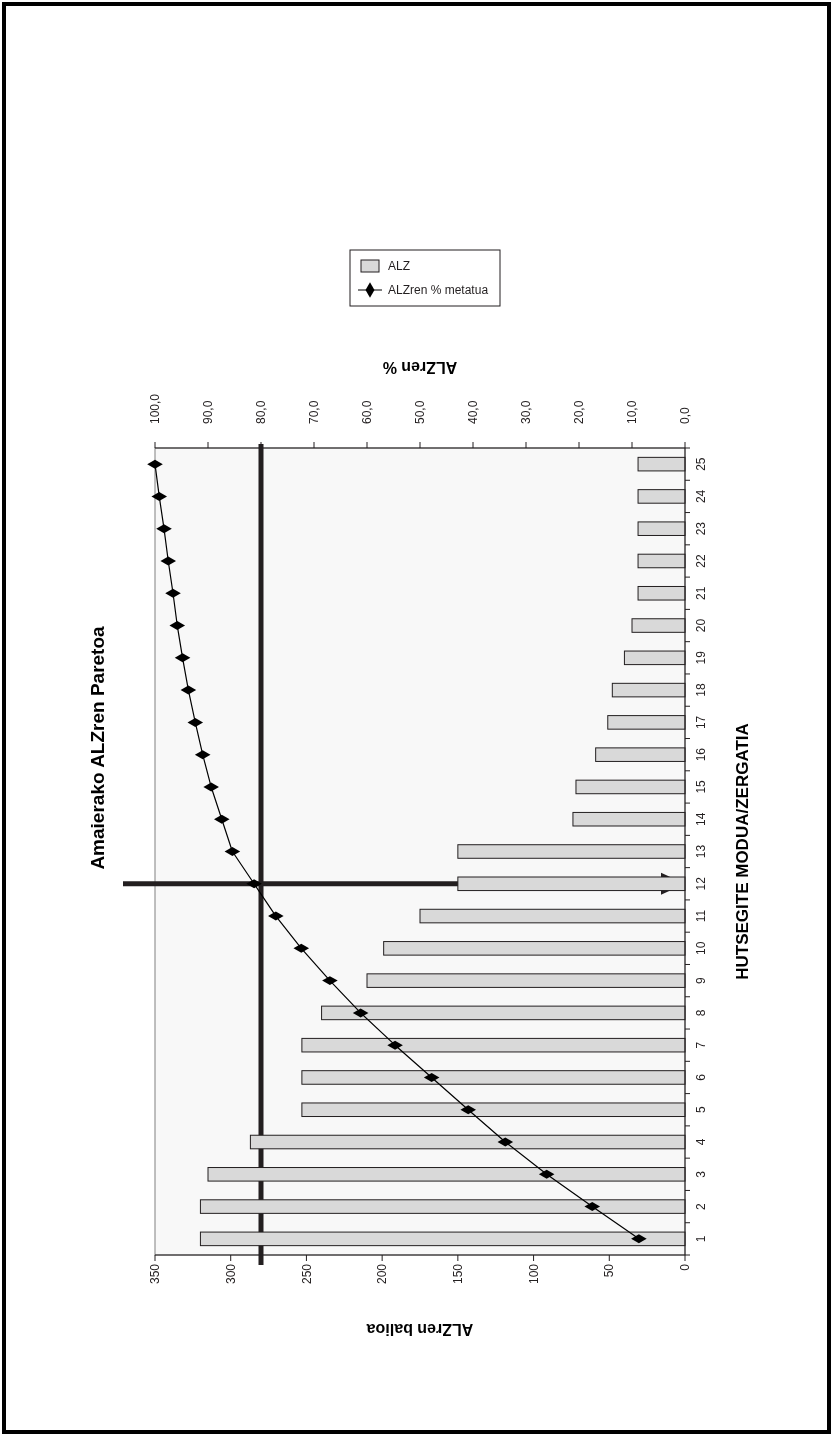 This screenshot has height=1436, width=833. Describe the element at coordinates (701, 948) in the screenshot. I see `y-tick-label: 10` at that location.